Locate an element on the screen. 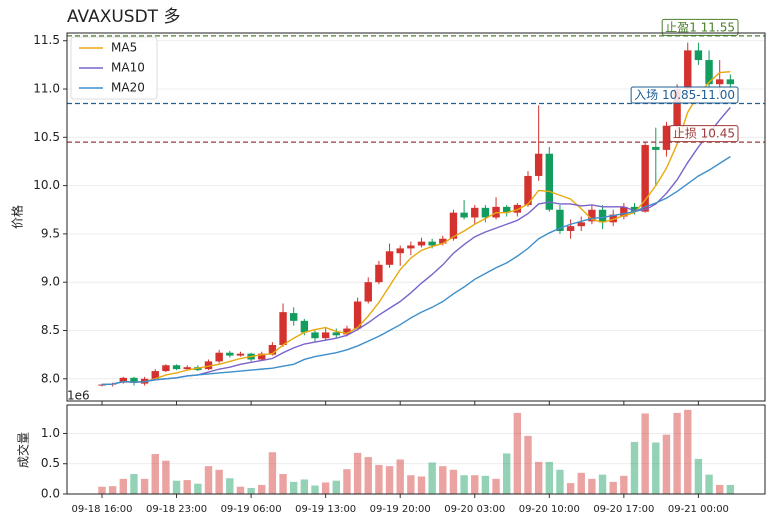 The height and width of the screenshot is (526, 774). level-label: 止损 10.45 is located at coordinates (704, 134).